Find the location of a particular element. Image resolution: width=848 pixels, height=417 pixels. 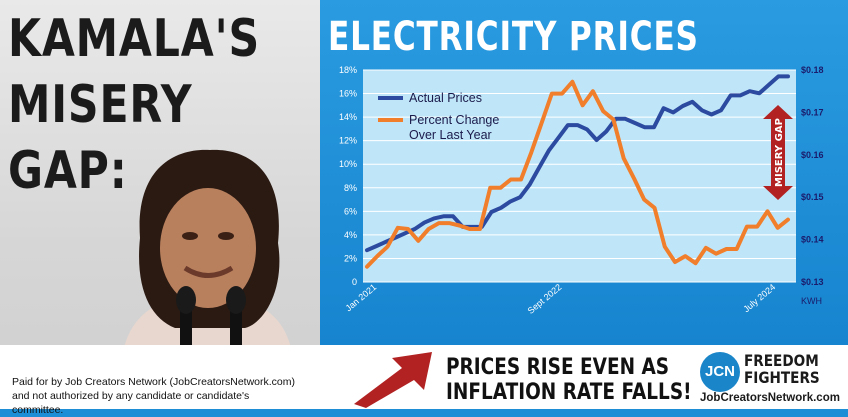

left-tick-label: 0 is located at coordinates (354, 282).